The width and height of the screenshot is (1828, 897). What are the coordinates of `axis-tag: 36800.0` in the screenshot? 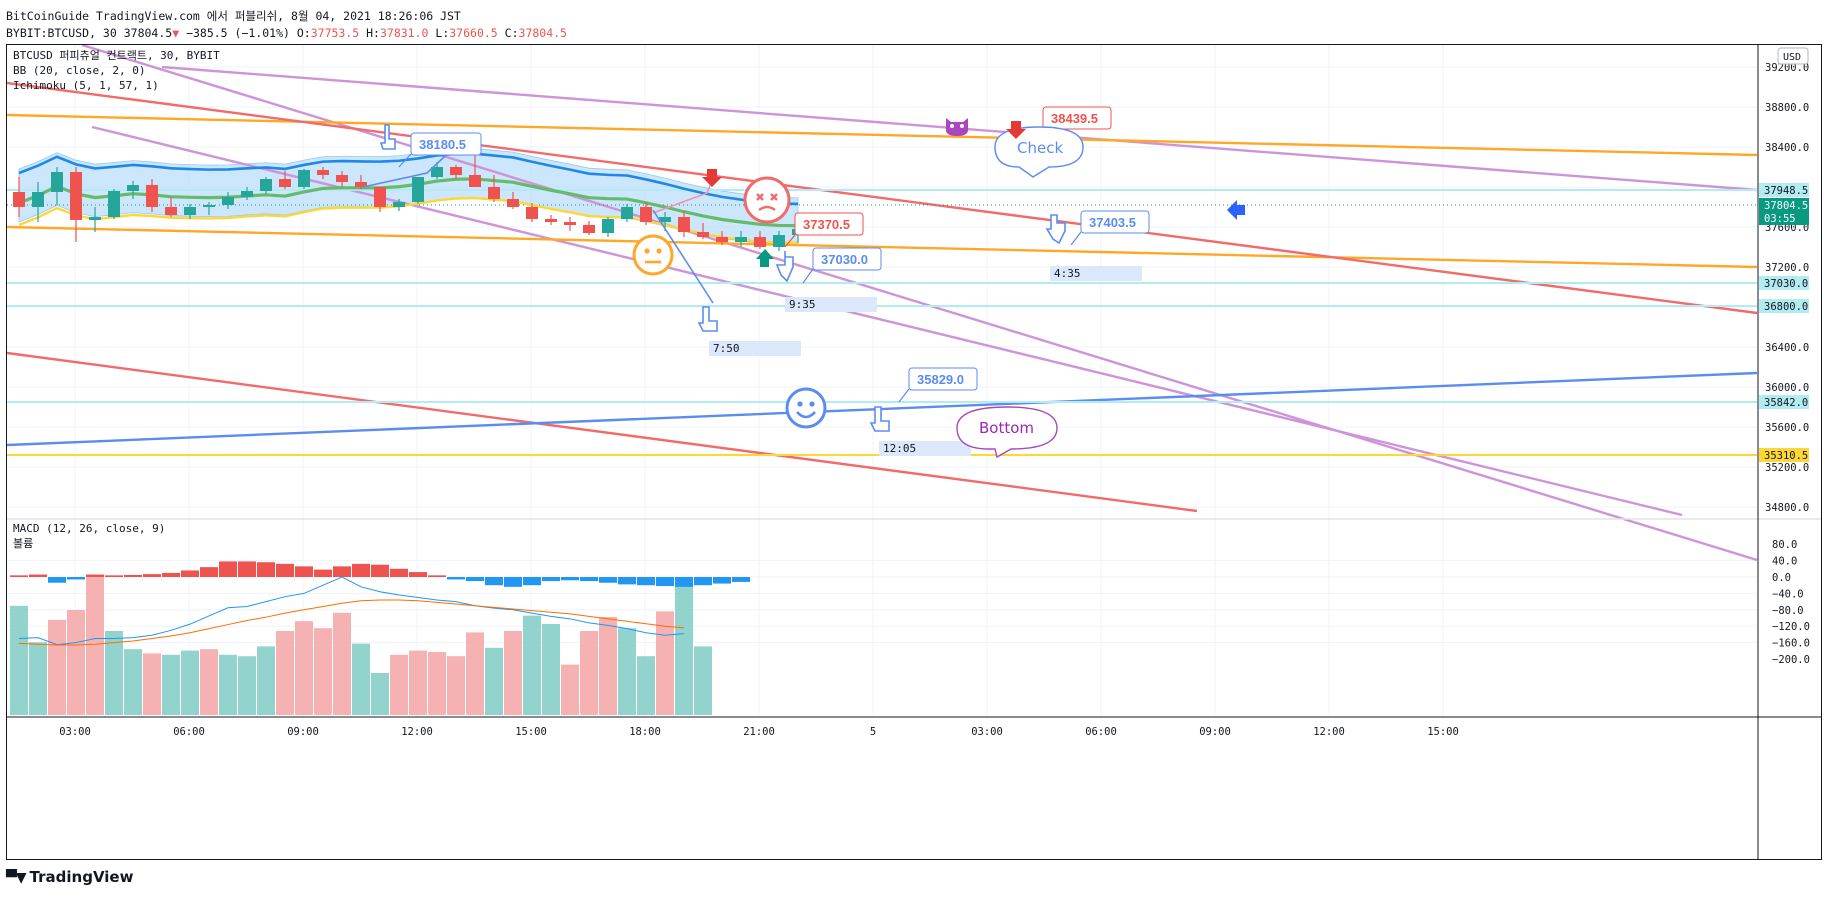 It's located at (1784, 306).